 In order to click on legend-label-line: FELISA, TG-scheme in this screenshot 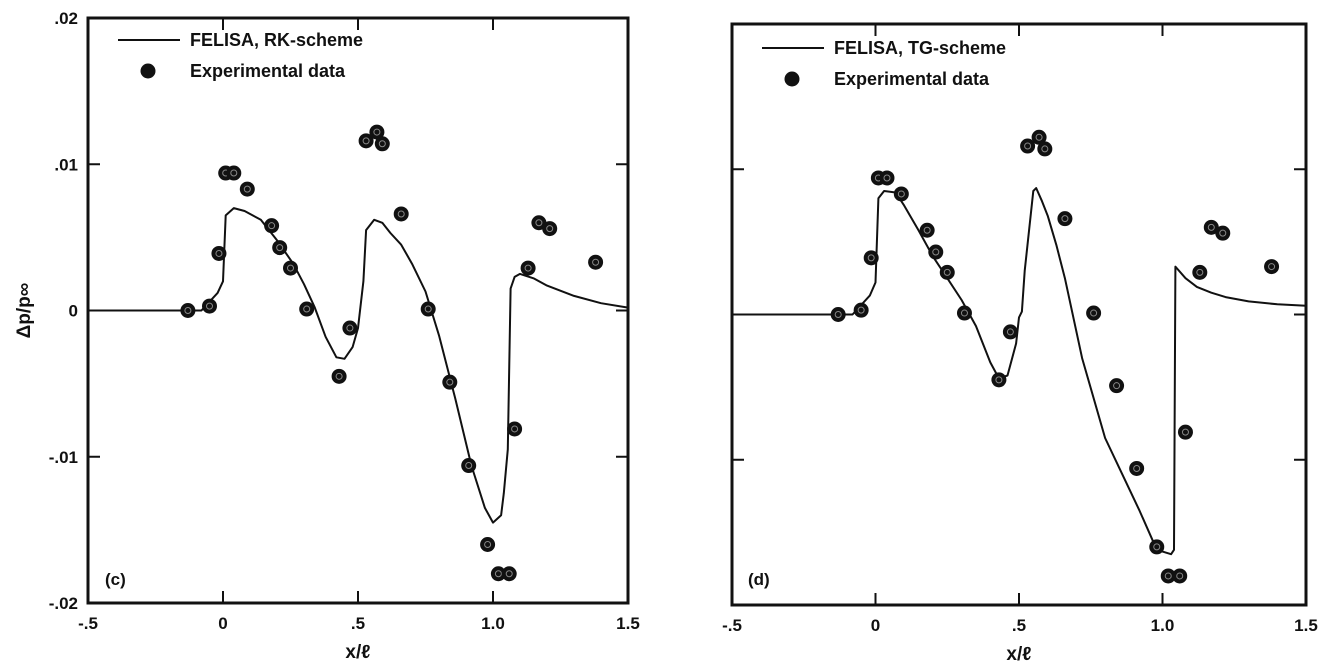, I will do `click(920, 48)`.